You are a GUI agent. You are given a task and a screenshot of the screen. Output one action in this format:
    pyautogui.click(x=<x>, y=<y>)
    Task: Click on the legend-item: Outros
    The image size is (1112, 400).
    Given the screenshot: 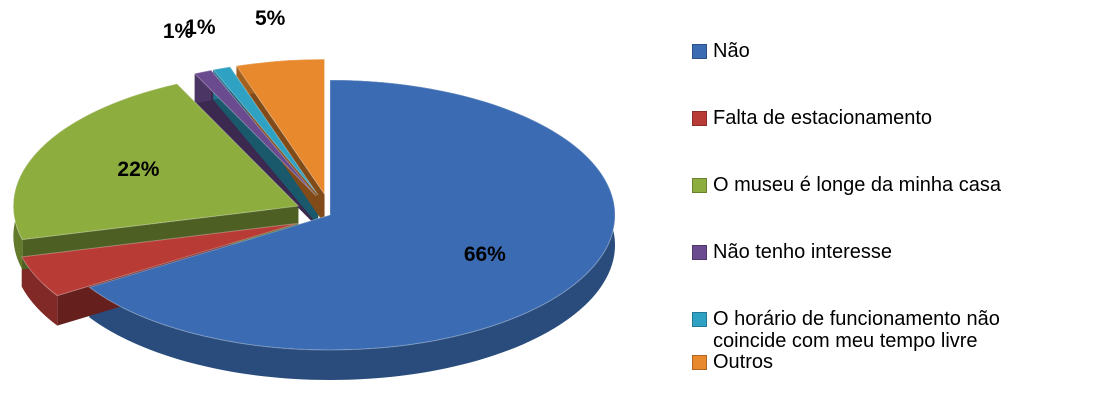 What is the action you would take?
    pyautogui.click(x=897, y=375)
    